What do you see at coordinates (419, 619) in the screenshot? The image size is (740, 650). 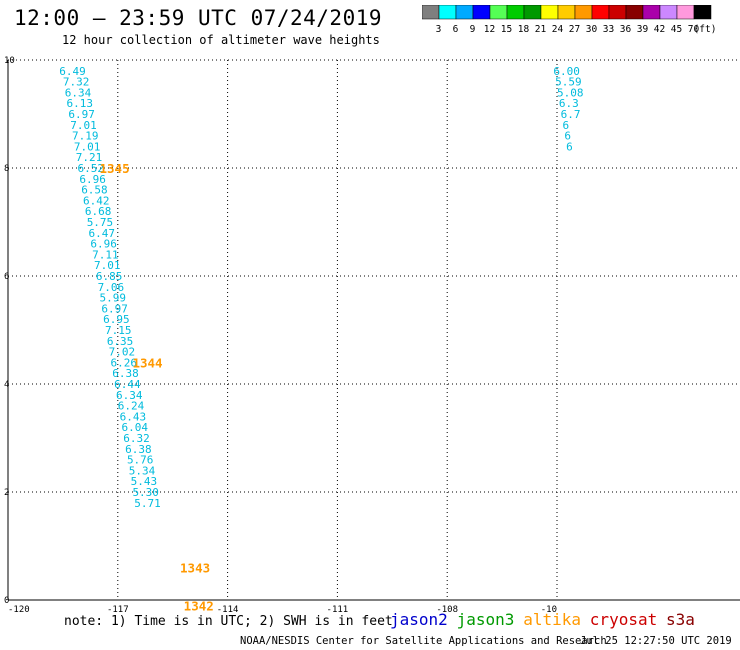 I see `satellite-legend-jason2: jason2` at bounding box center [419, 619].